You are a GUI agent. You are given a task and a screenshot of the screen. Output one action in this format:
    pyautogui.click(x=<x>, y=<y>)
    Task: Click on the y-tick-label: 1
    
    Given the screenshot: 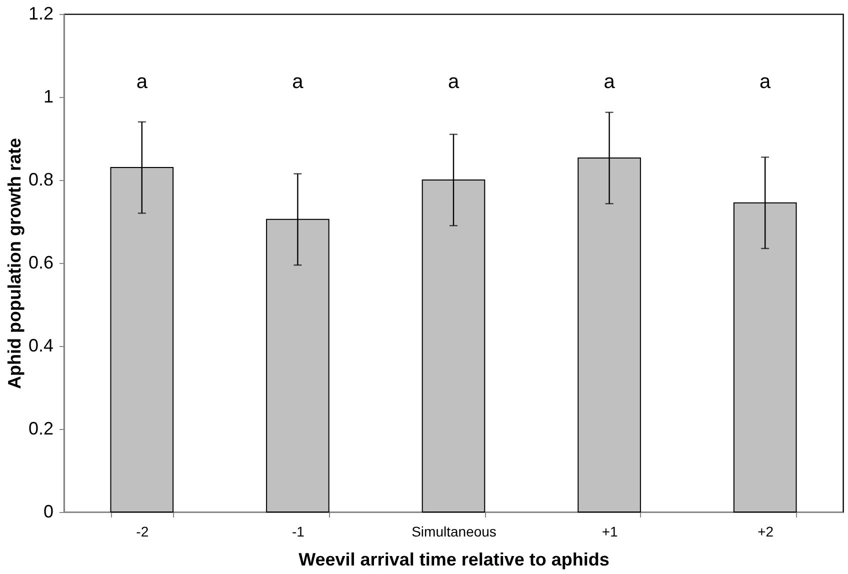 What is the action you would take?
    pyautogui.click(x=48, y=96)
    